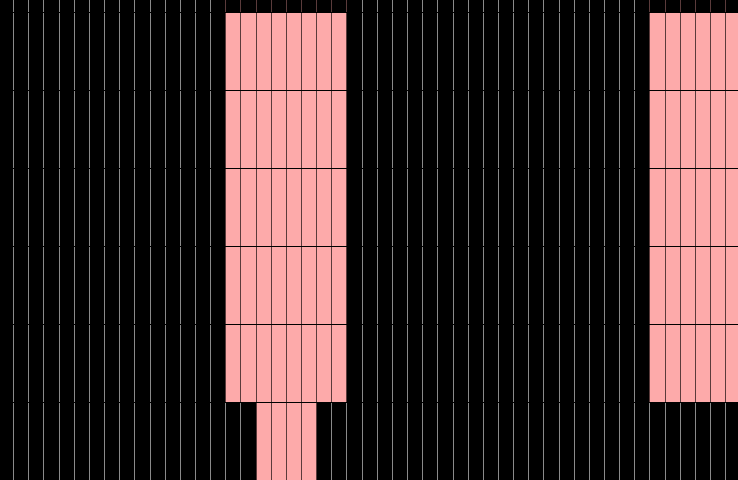  What do you see at coordinates (369, 246) in the screenshot?
I see `grid-line-horizontal` at bounding box center [369, 246].